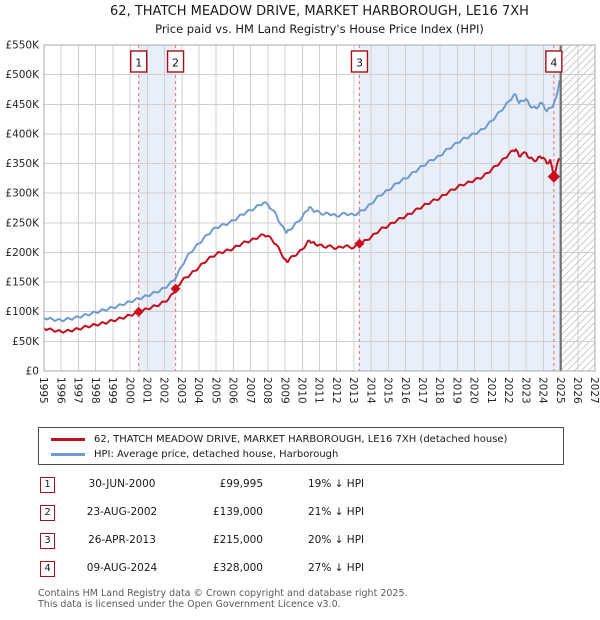 Image resolution: width=600 pixels, height=620 pixels. I want to click on transaction-row: 3 26-APR-2013 £215,000 20% ↓ HPI, so click(300, 542).